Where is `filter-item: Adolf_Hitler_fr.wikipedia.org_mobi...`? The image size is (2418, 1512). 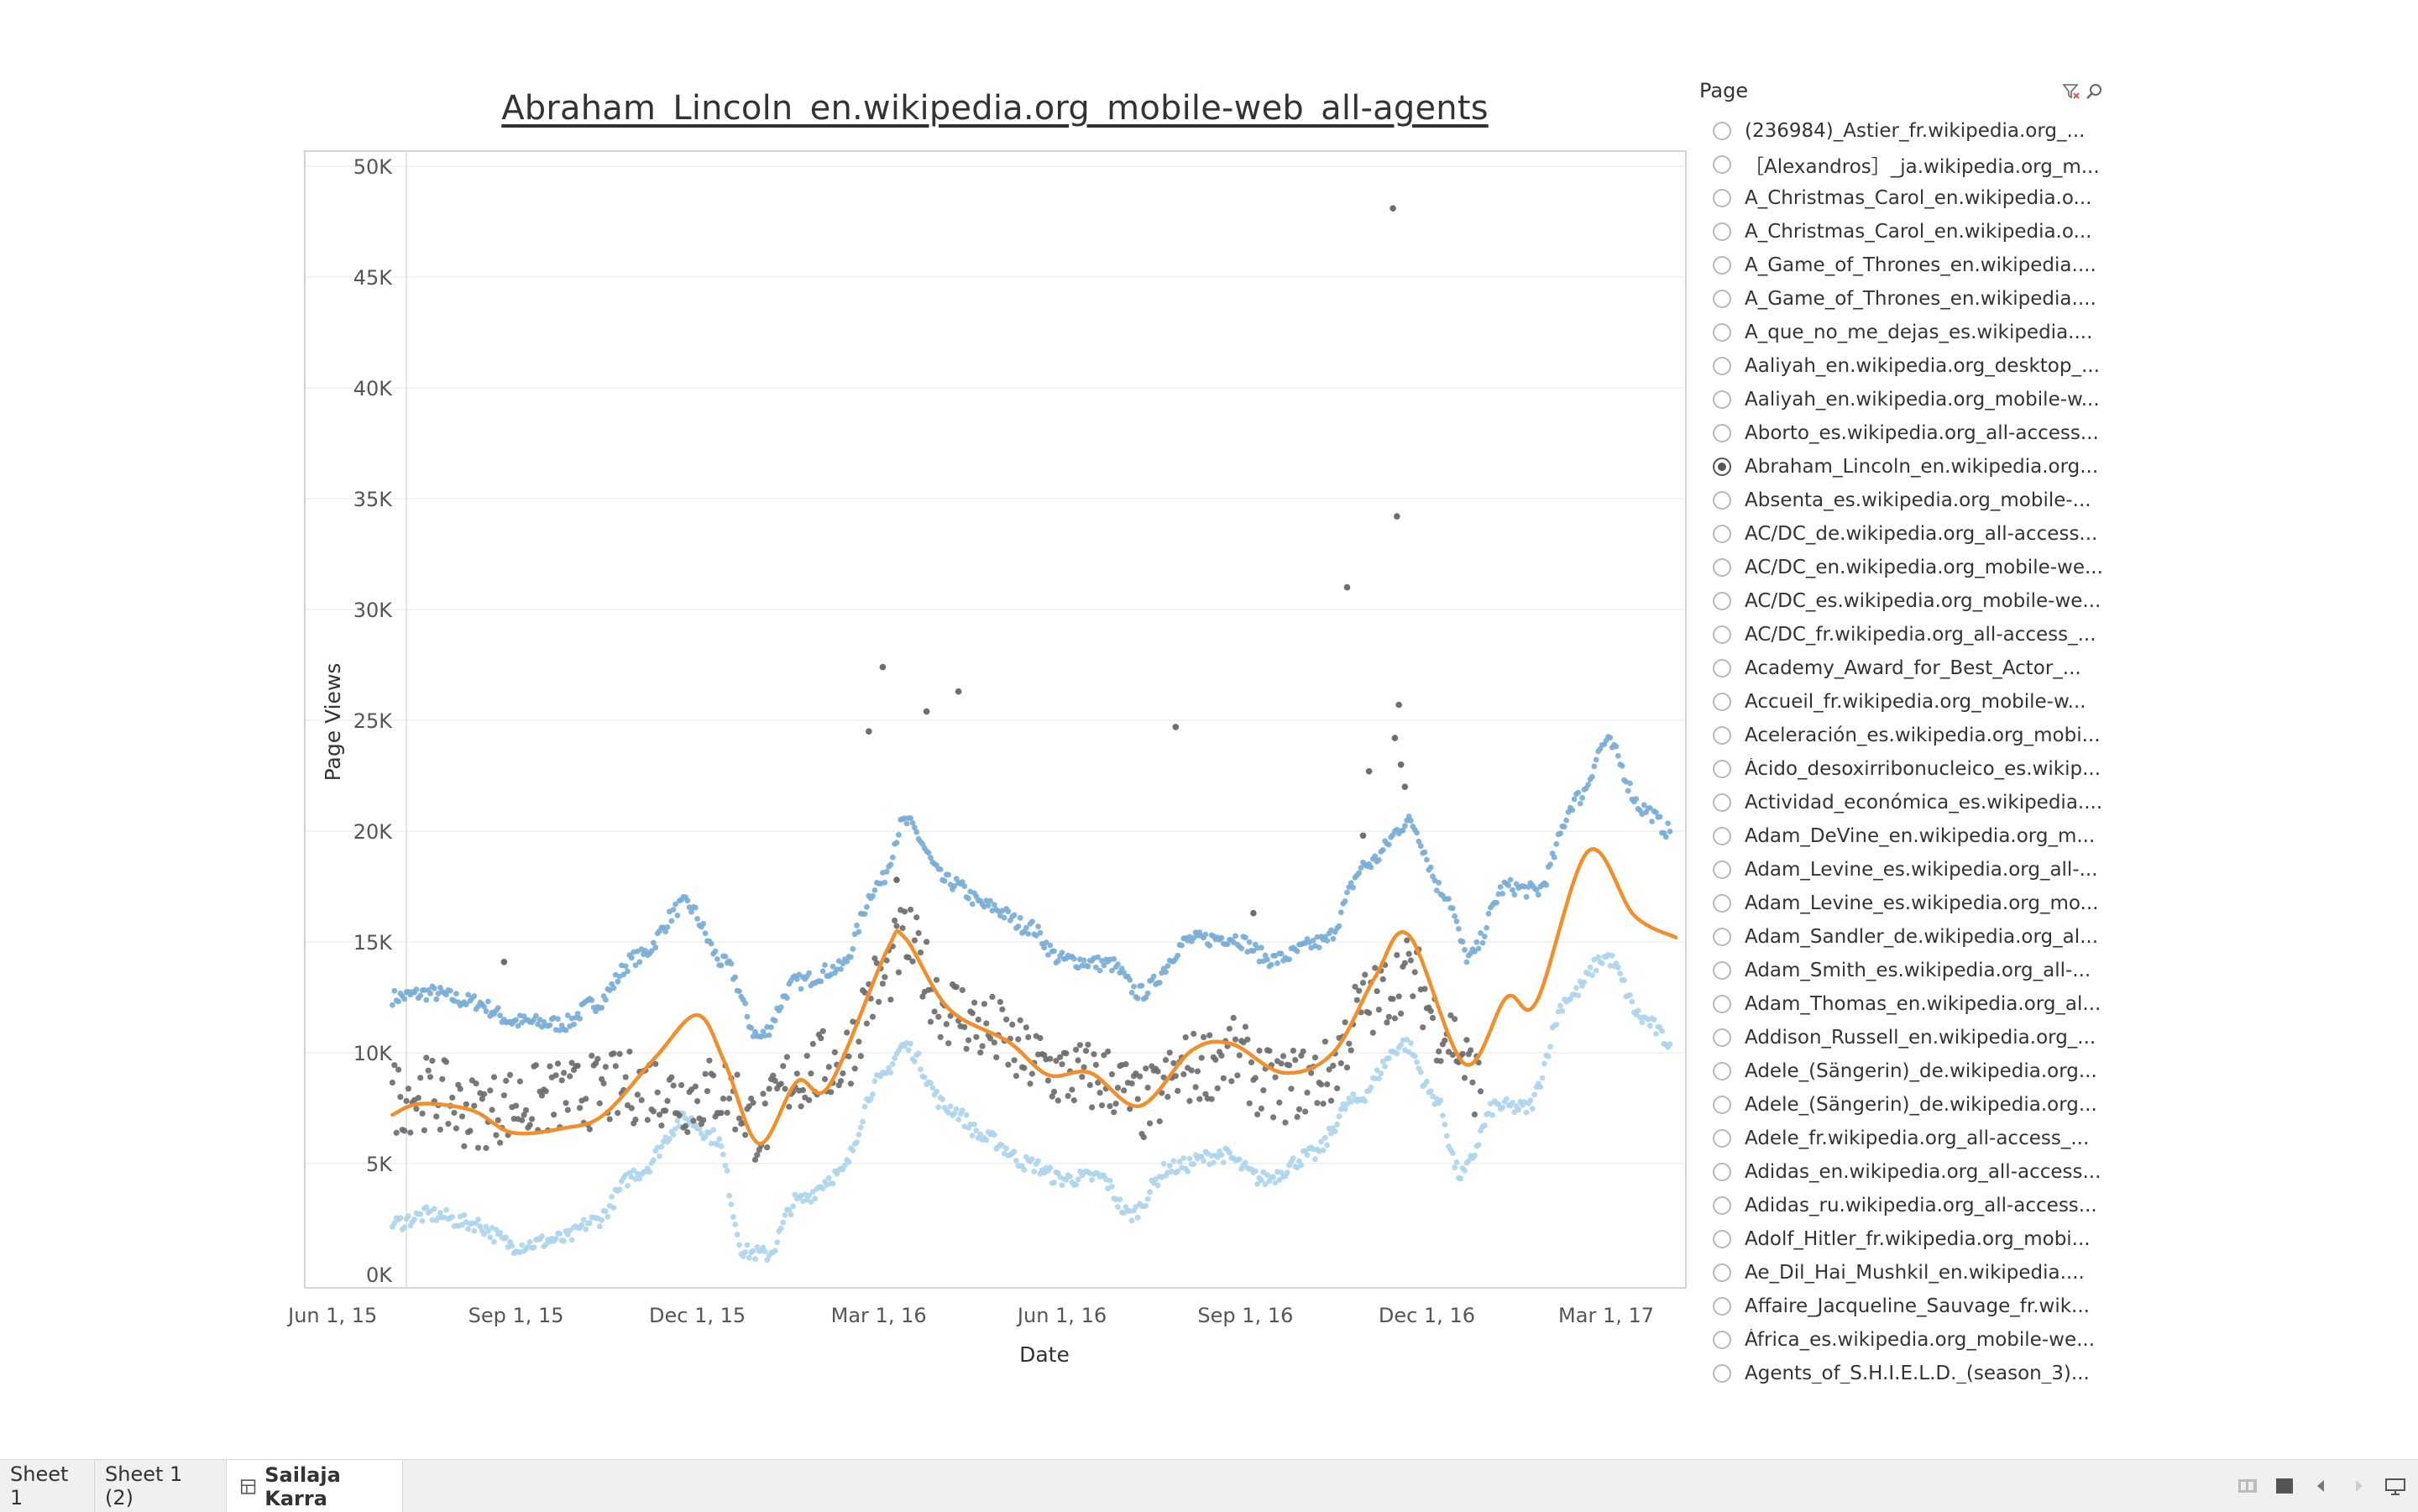 filter-item: Adolf_Hitler_fr.wikipedia.org_mobi... is located at coordinates (1899, 1239).